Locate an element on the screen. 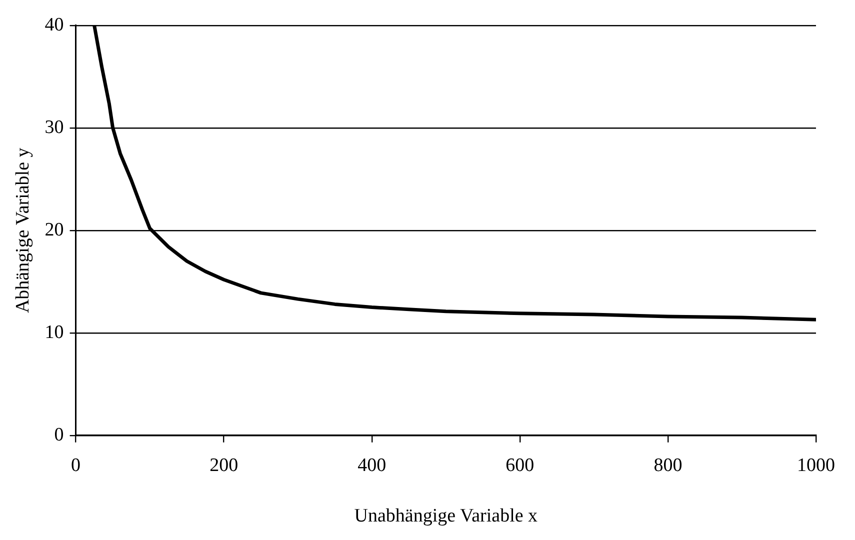 This screenshot has width=855, height=540. x-tick-label: 1000 is located at coordinates (816, 465).